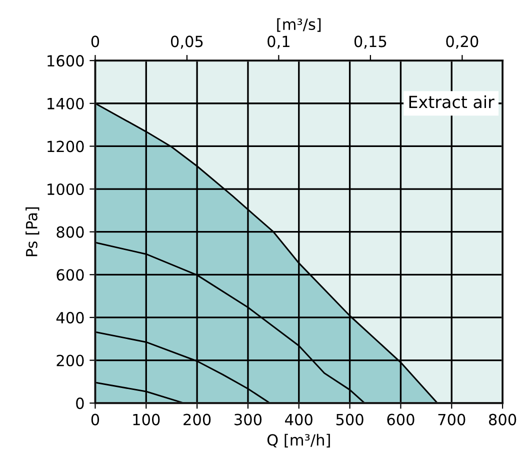 The height and width of the screenshot is (466, 529). I want to click on x-tick-label: 700, so click(452, 420).